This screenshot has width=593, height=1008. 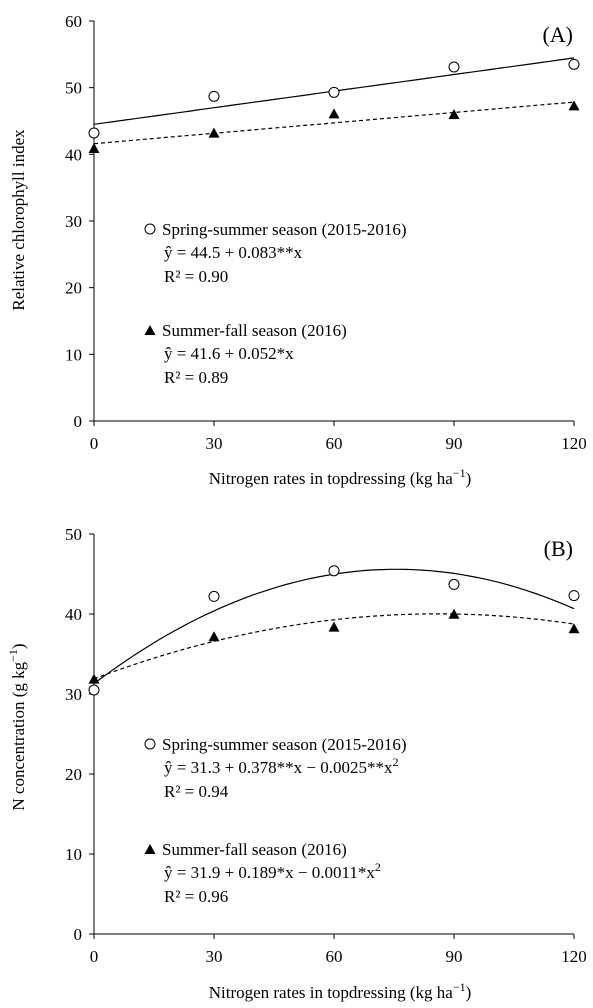 I want to click on y-axis-label-b-sup: −1, so click(x=13, y=655).